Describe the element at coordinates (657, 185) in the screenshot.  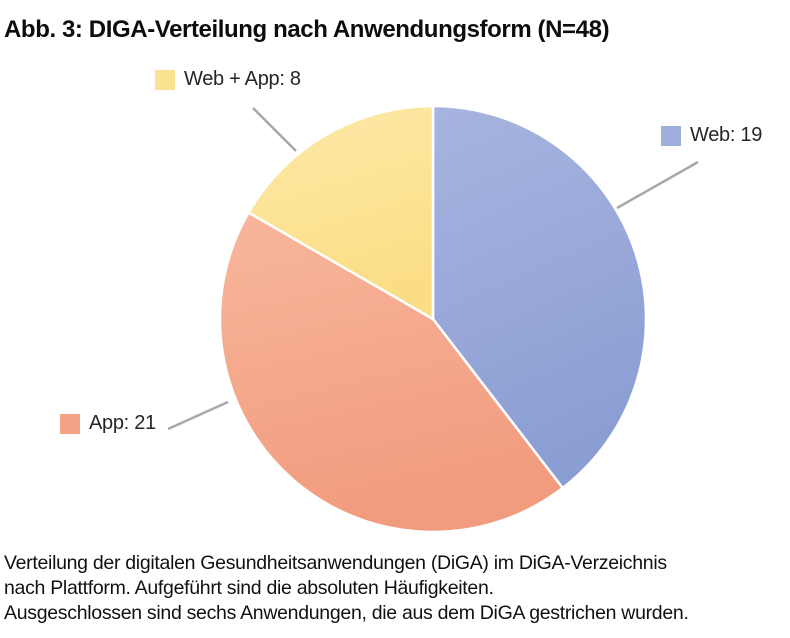
I see `callout-line-web` at that location.